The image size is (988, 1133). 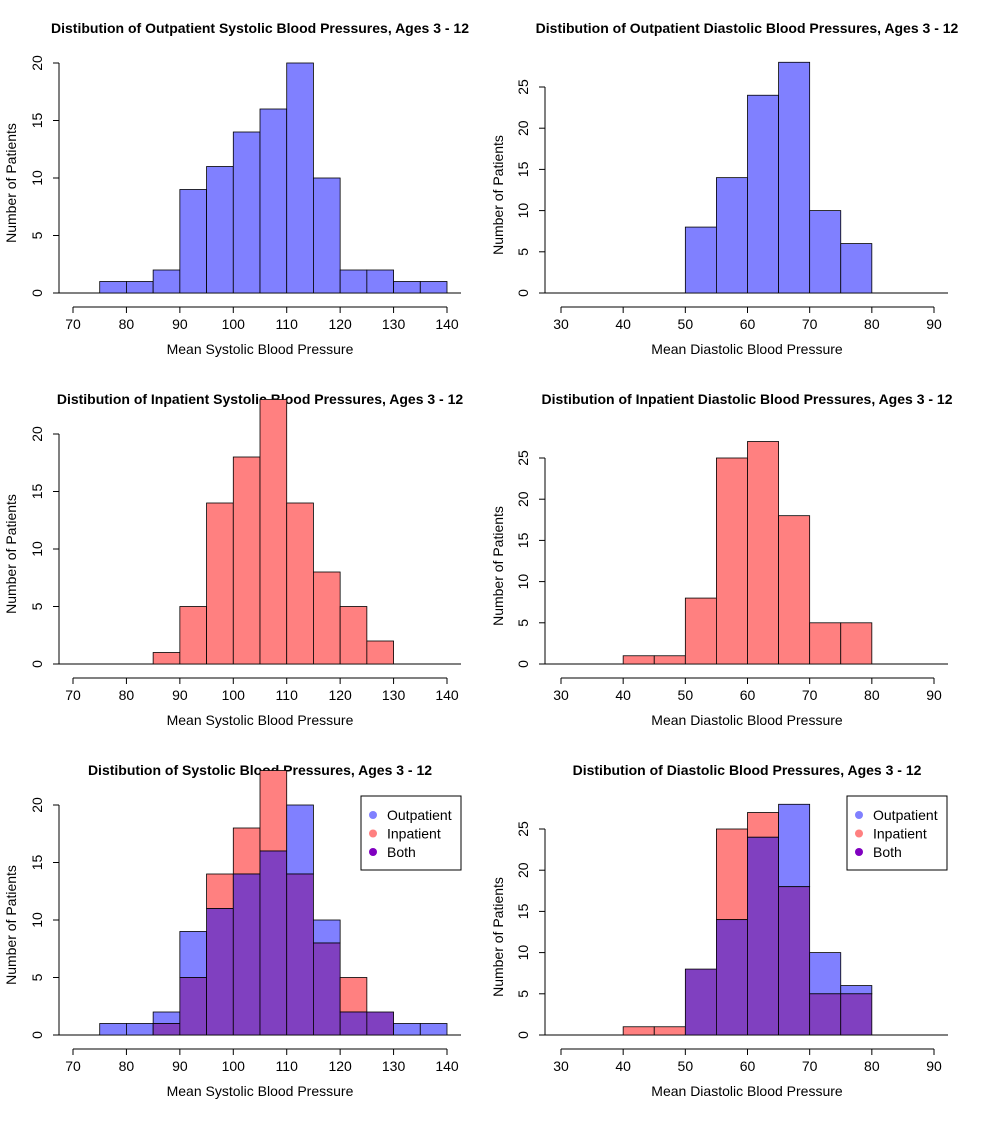 What do you see at coordinates (340, 1066) in the screenshot?
I see `x-tick-label: 120` at bounding box center [340, 1066].